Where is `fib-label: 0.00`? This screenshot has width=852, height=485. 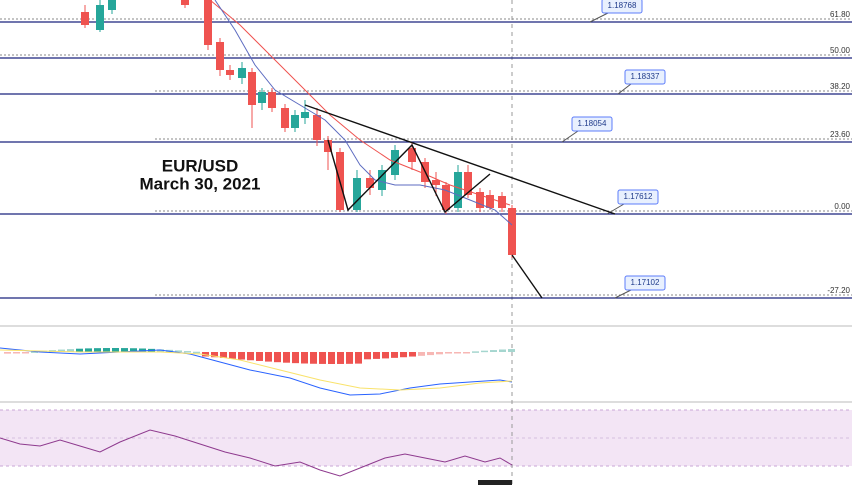 fib-label: 0.00 is located at coordinates (842, 206).